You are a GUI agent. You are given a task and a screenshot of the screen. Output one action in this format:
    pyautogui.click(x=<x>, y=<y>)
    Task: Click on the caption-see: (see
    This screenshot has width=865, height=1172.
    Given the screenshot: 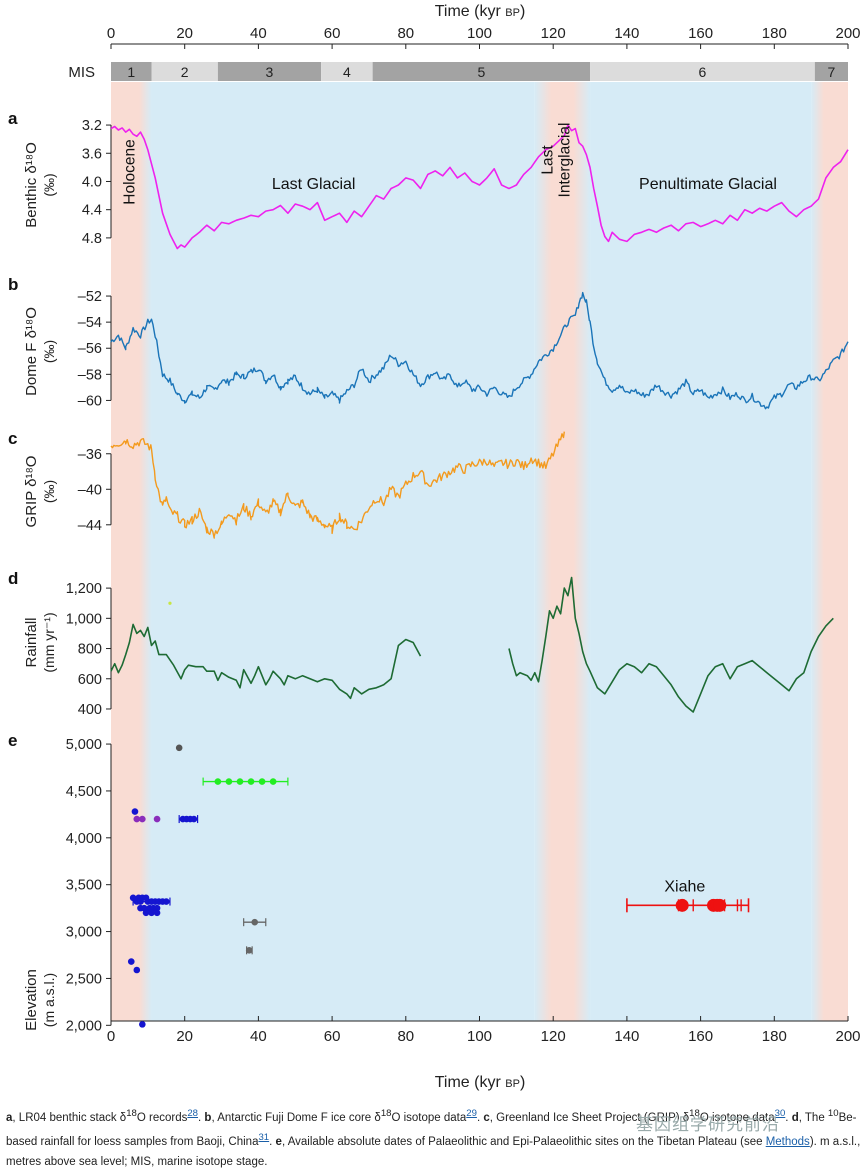 What is the action you would take?
    pyautogui.click(x=753, y=1141)
    